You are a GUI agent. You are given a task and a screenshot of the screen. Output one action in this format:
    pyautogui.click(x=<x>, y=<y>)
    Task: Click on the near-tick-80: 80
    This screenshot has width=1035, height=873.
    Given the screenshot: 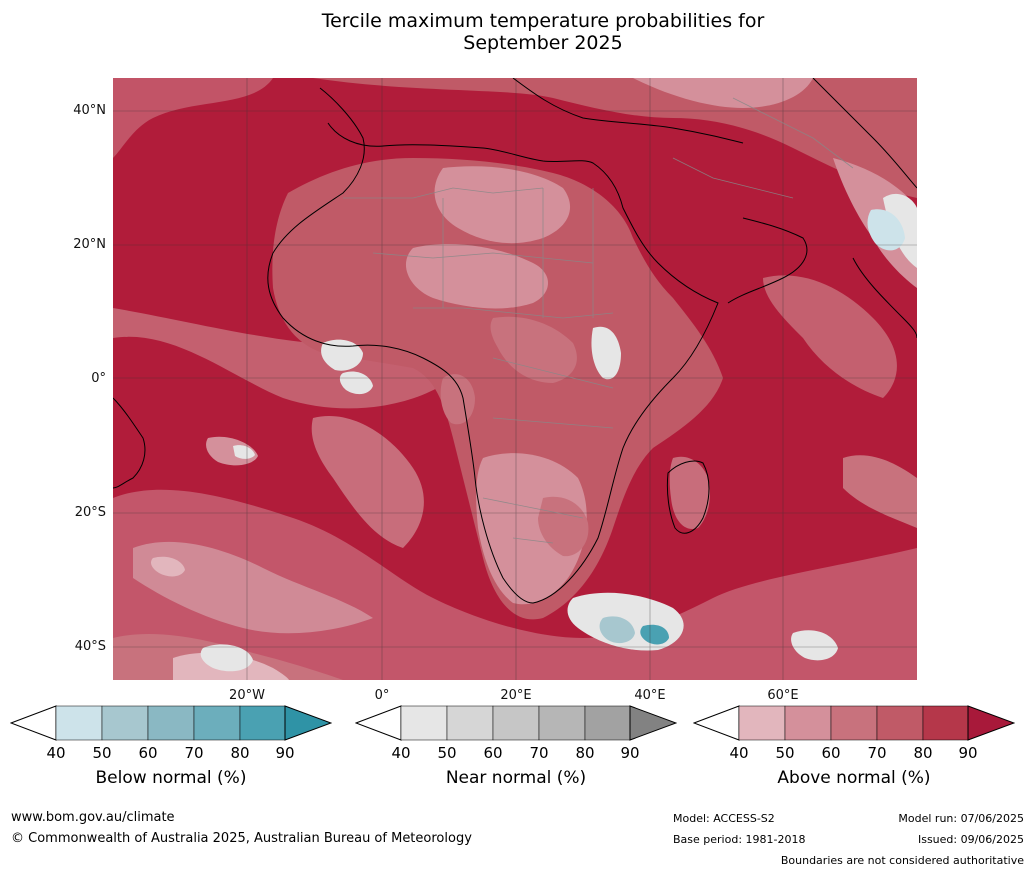 What is the action you would take?
    pyautogui.click(x=585, y=753)
    